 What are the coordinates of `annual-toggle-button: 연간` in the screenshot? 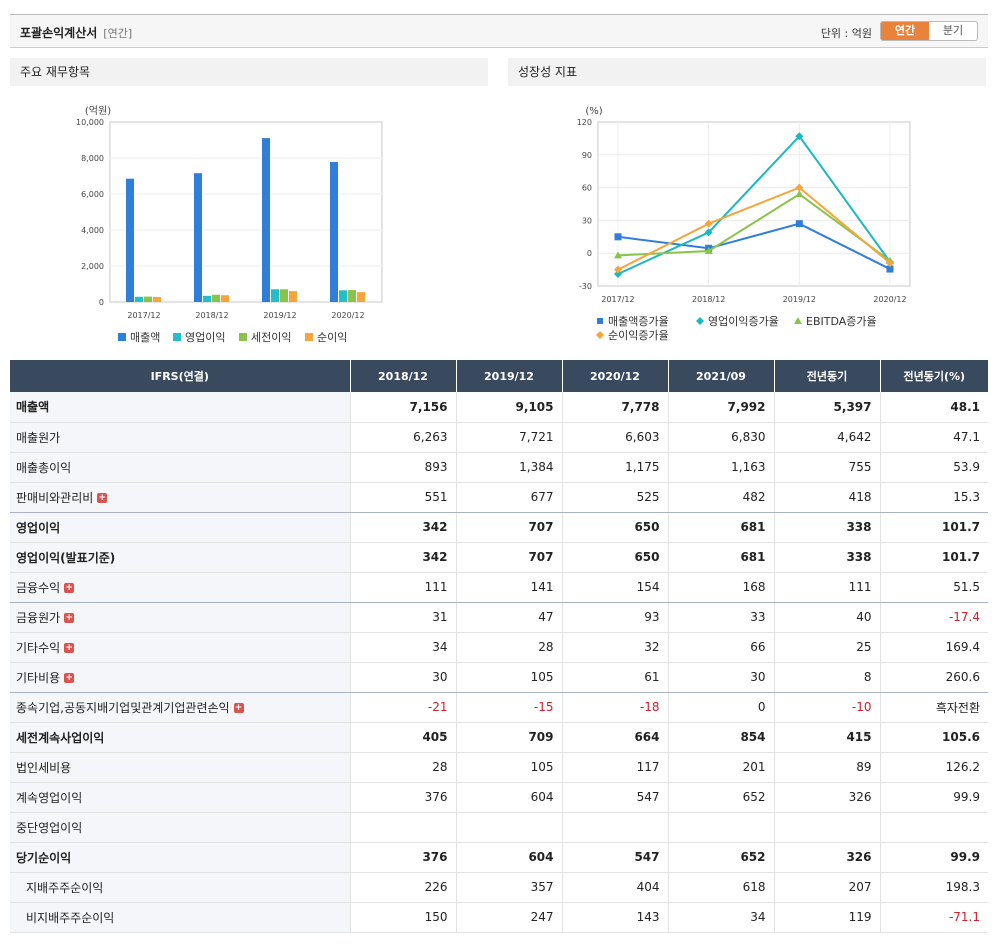 It's located at (905, 31).